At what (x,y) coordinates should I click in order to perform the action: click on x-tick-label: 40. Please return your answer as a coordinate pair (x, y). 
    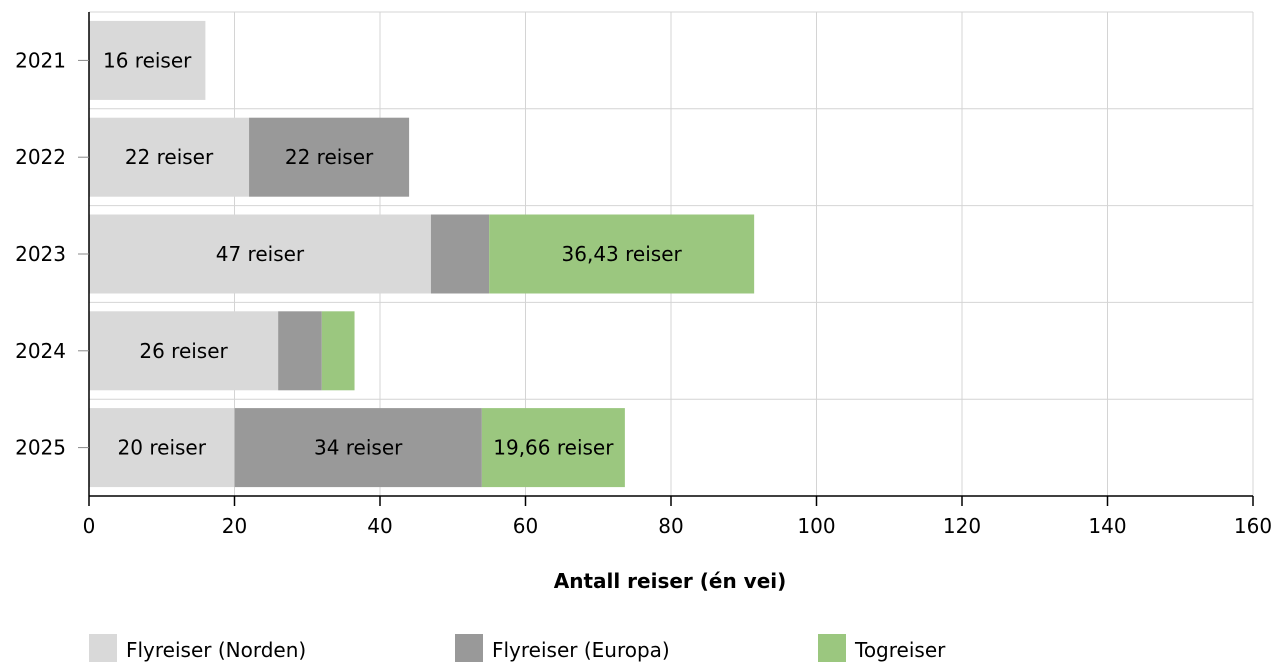
    Looking at the image, I should click on (379, 526).